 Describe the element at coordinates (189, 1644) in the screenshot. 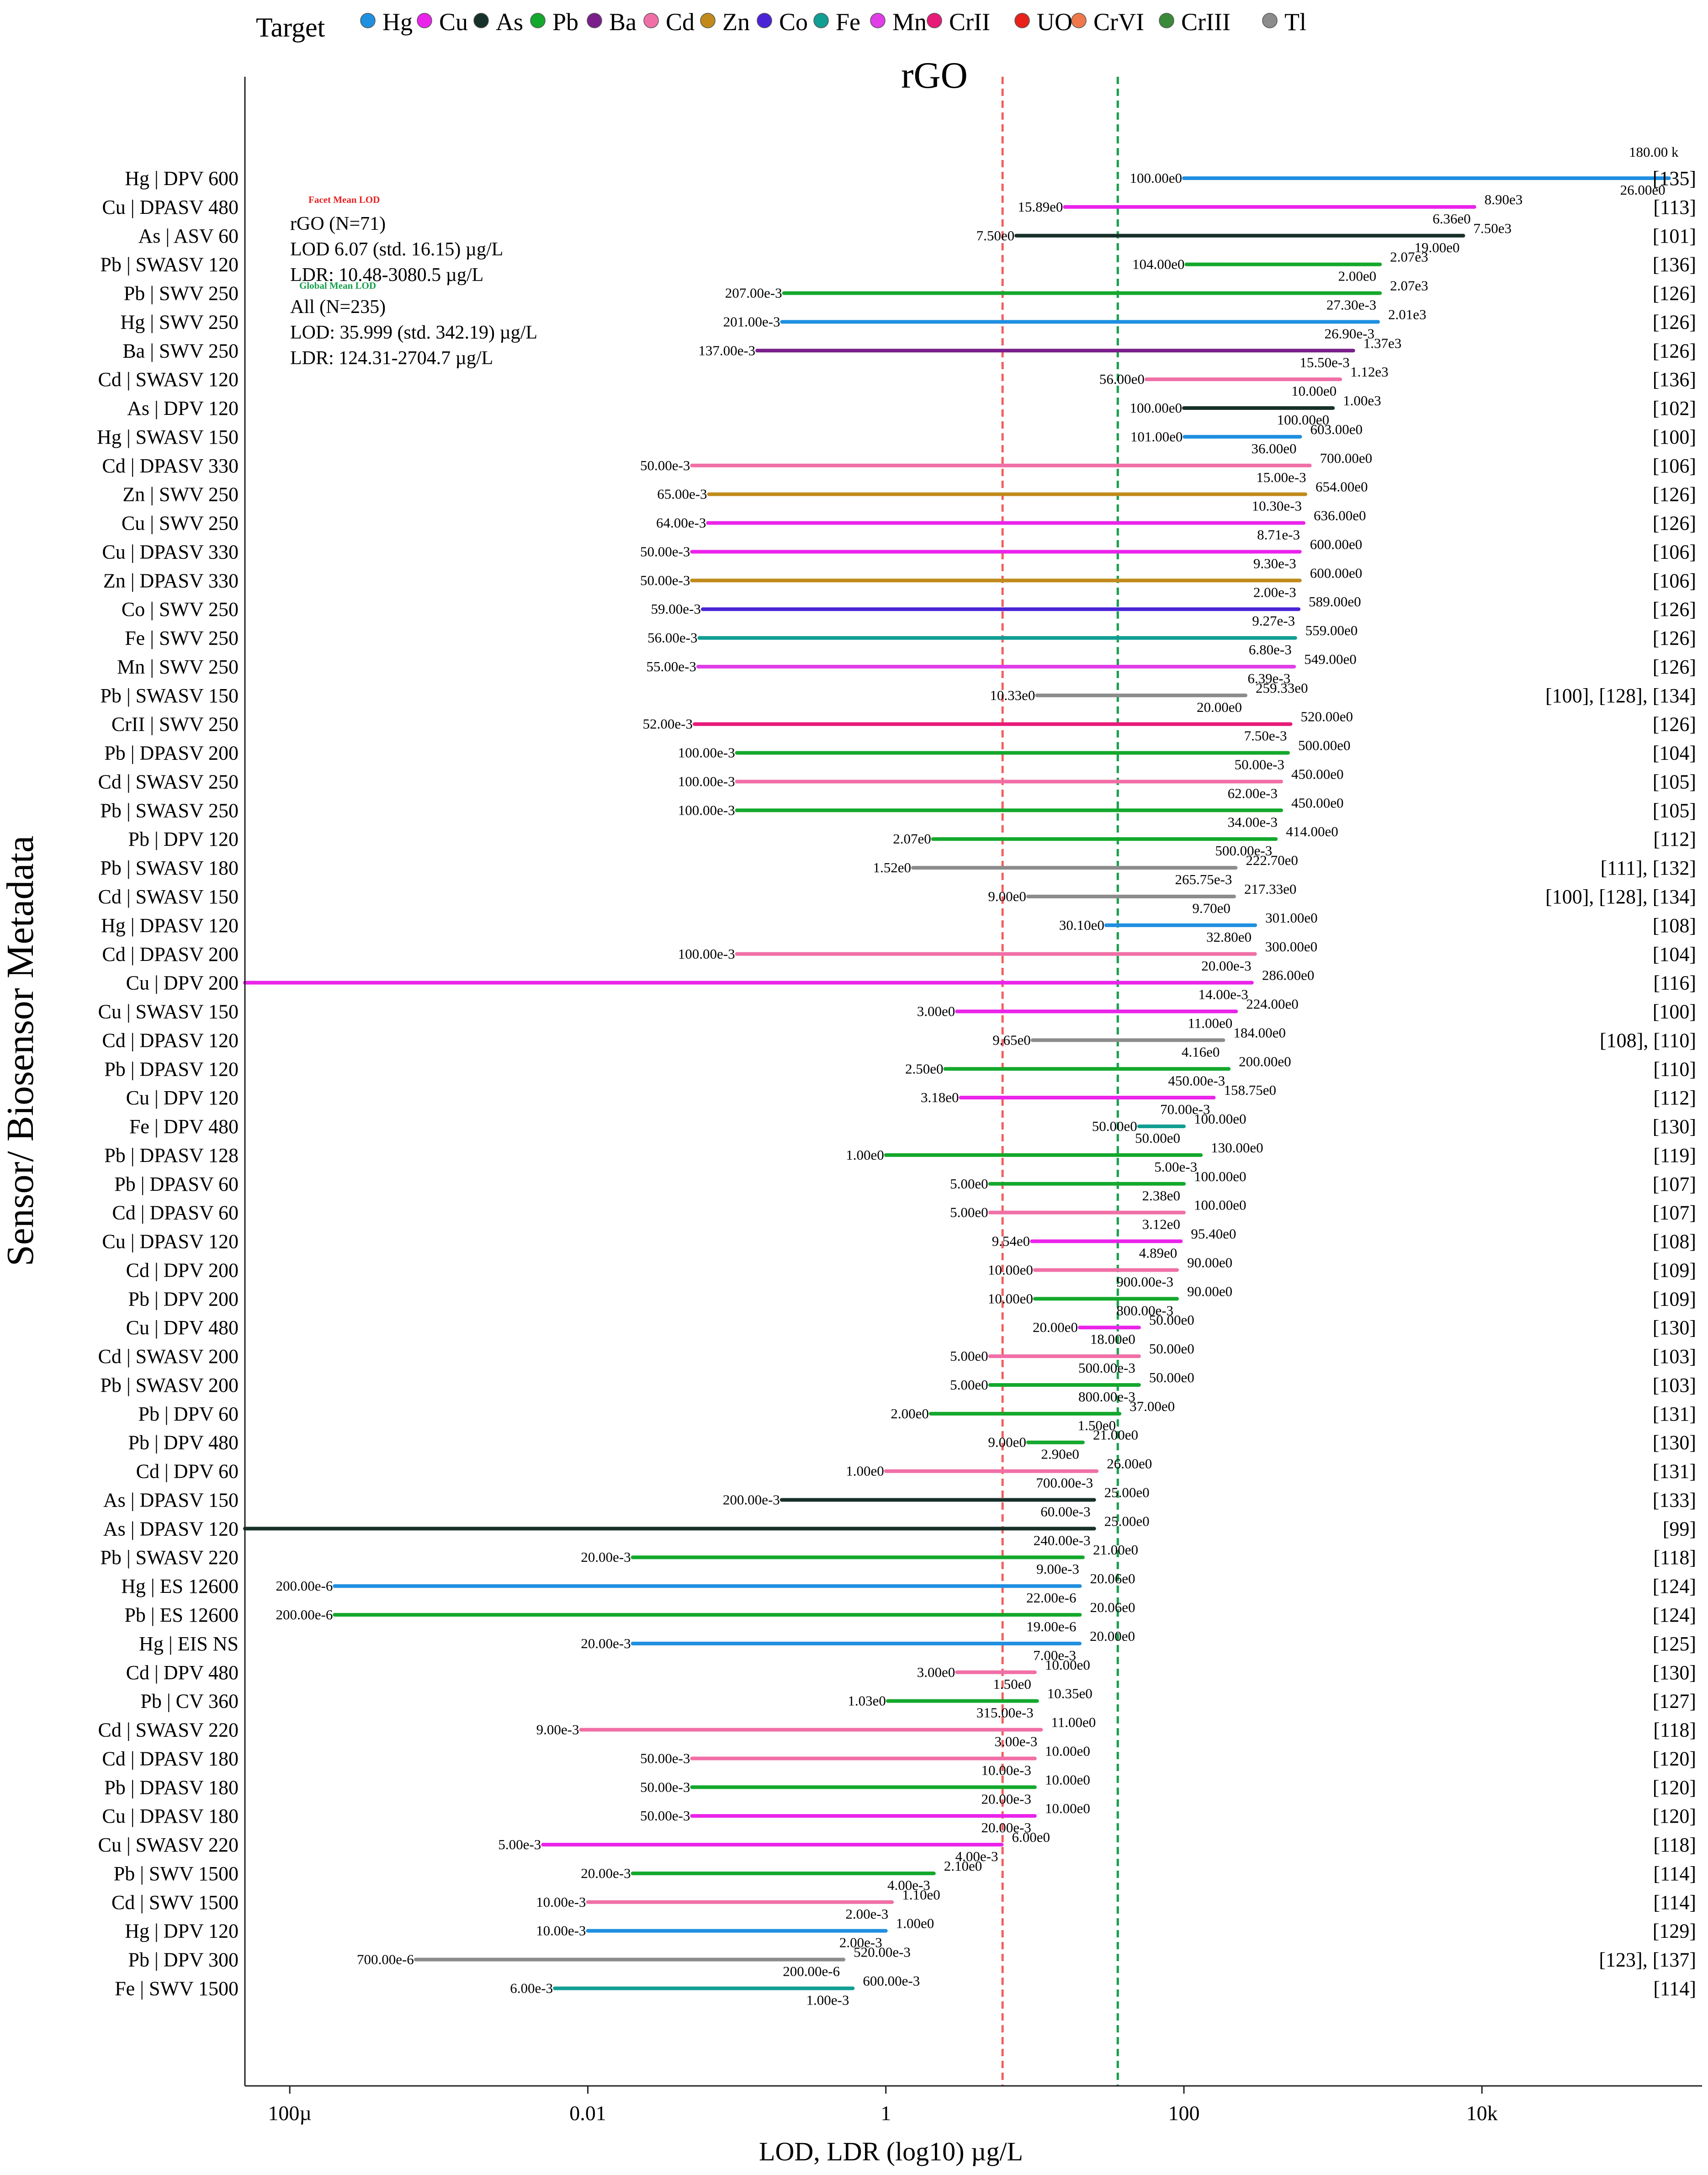

I see `row-label: Hg | EIS NS` at that location.